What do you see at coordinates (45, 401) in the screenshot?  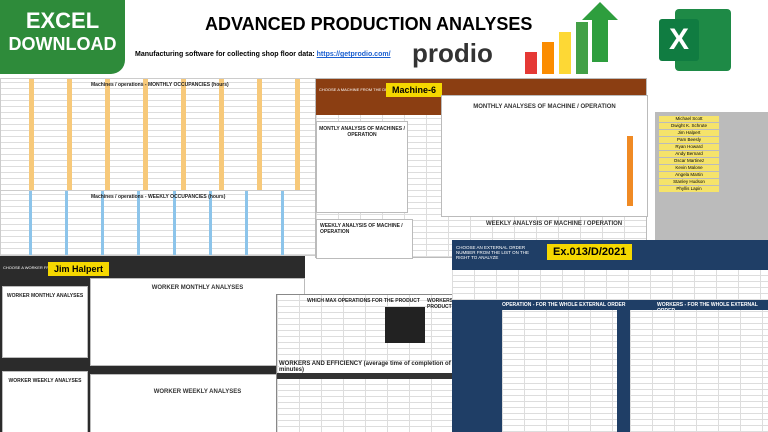 I see `worker-weekly-table: WORKER WEEKLY ANALYSES` at bounding box center [45, 401].